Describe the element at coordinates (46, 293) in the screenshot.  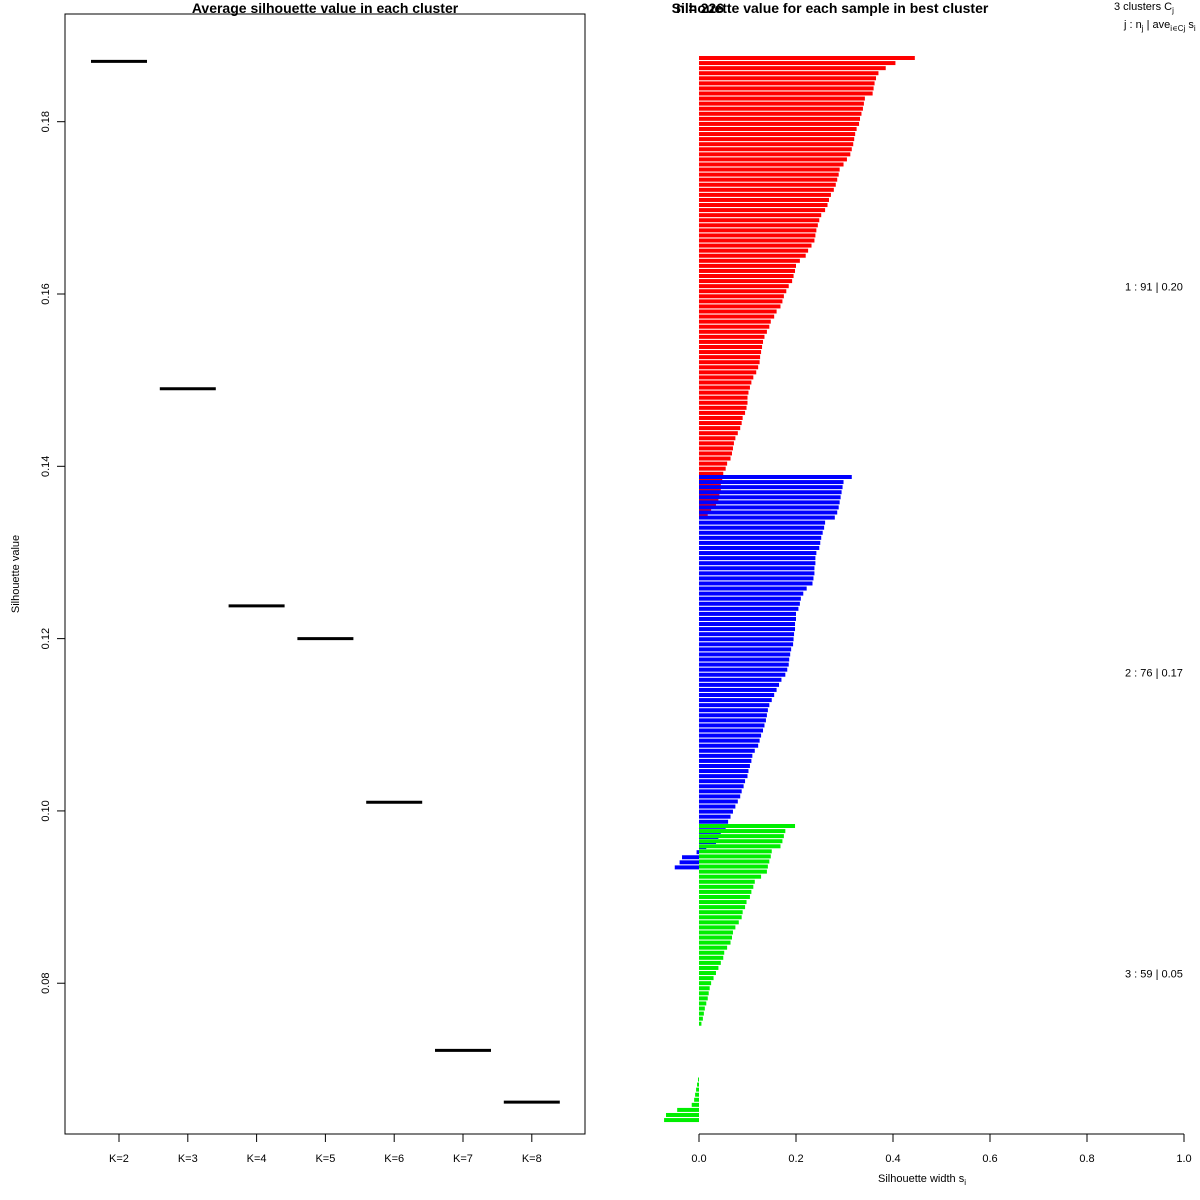
I see `left-y-tick-label: 0.16` at that location.